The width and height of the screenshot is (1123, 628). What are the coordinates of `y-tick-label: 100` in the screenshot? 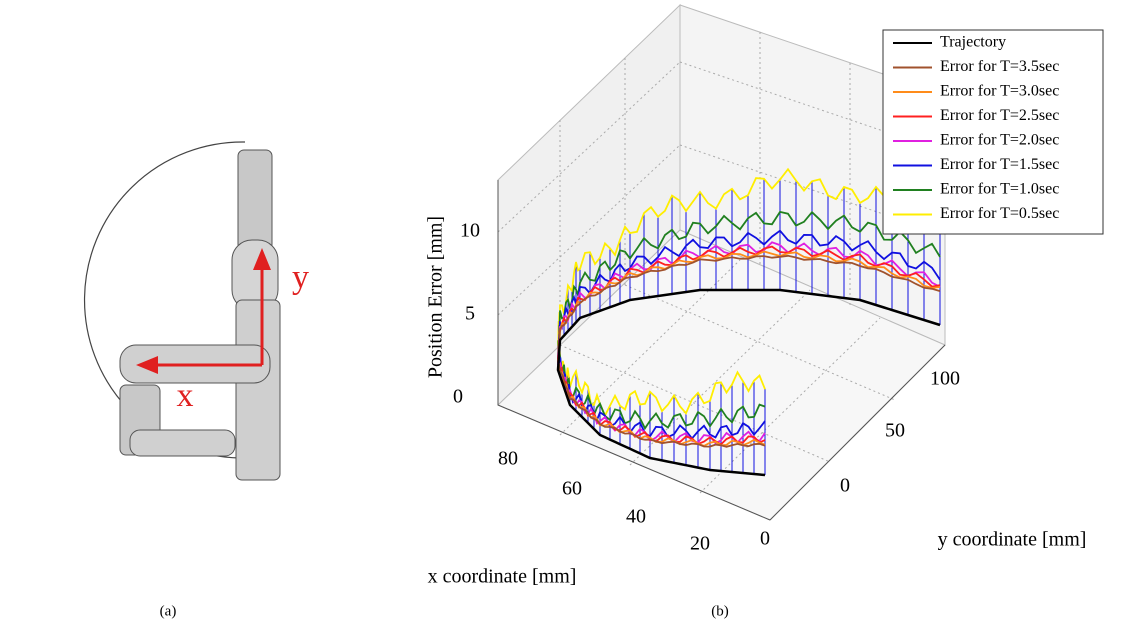 It's located at (945, 379).